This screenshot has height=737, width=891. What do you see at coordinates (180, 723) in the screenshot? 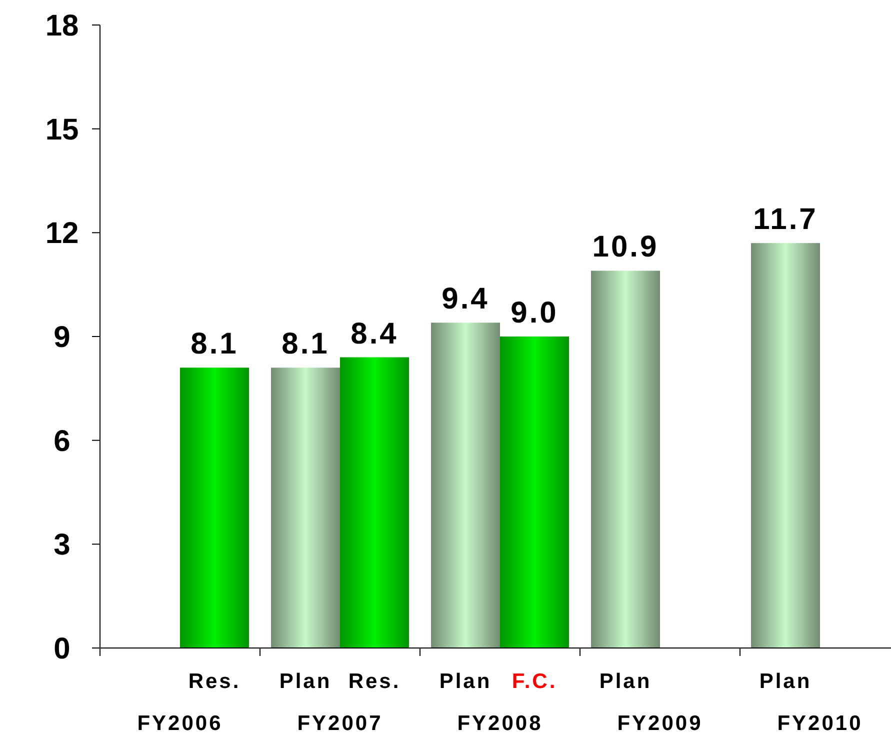
I see `x-tick-label: FY2006` at bounding box center [180, 723].